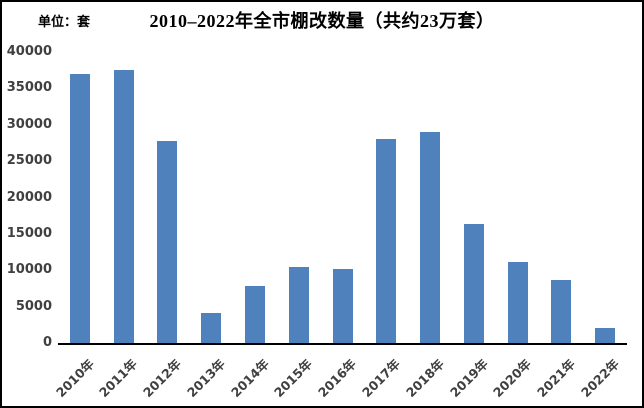 This screenshot has width=644, height=408. I want to click on y-tick-label: 0, so click(47, 342).